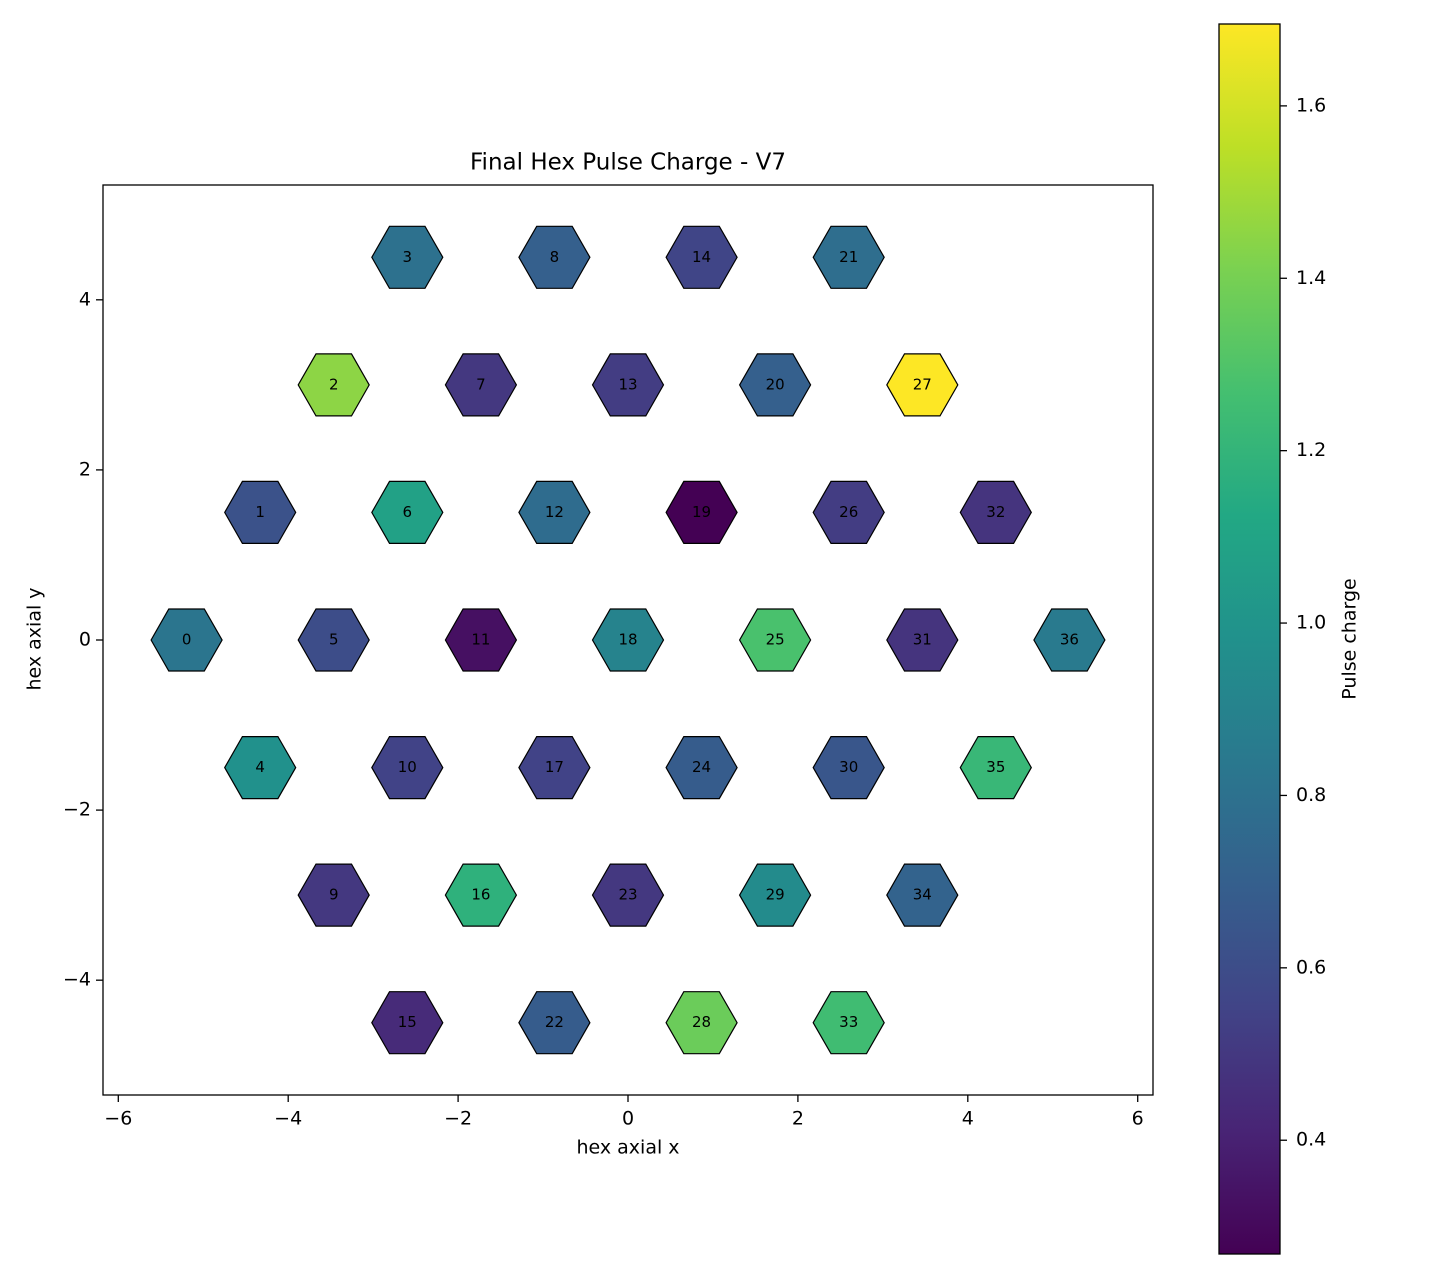 This screenshot has height=1284, width=1440. Describe the element at coordinates (1249, 639) in the screenshot. I see `colorbar` at that location.